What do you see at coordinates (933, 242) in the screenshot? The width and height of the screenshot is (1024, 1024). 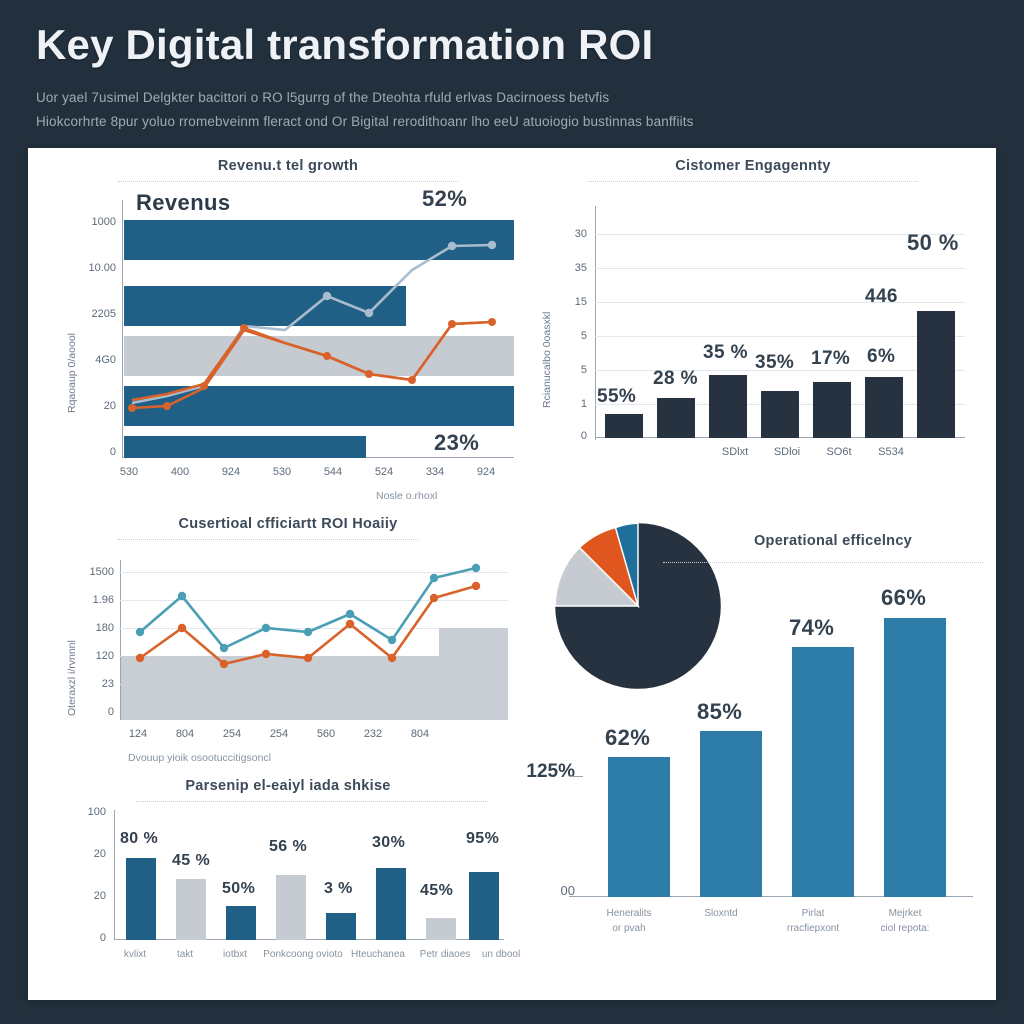 I see `bar-data-label: 50 %` at bounding box center [933, 242].